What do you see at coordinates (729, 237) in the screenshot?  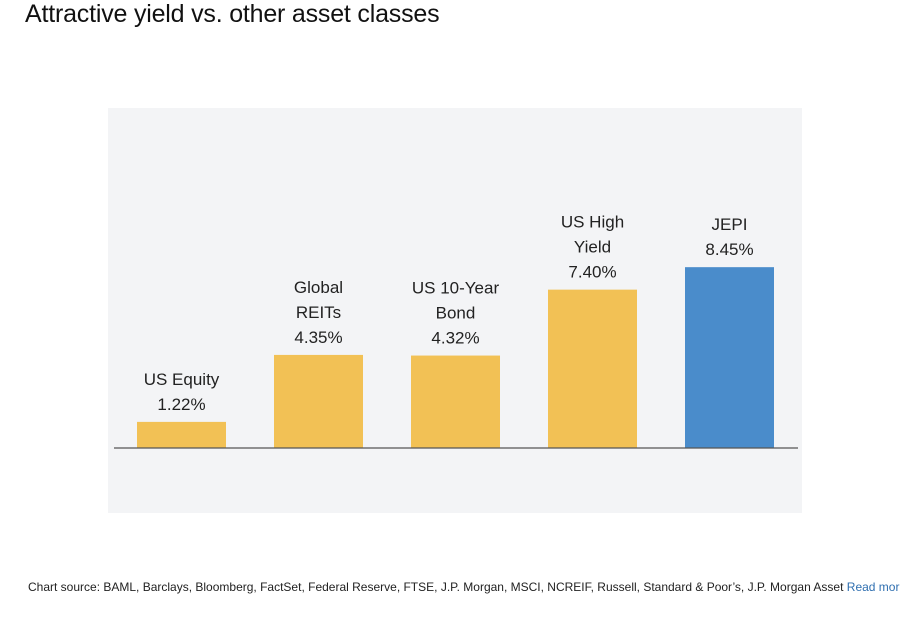 I see `bar-label-jepi: JEPI 8.45%` at bounding box center [729, 237].